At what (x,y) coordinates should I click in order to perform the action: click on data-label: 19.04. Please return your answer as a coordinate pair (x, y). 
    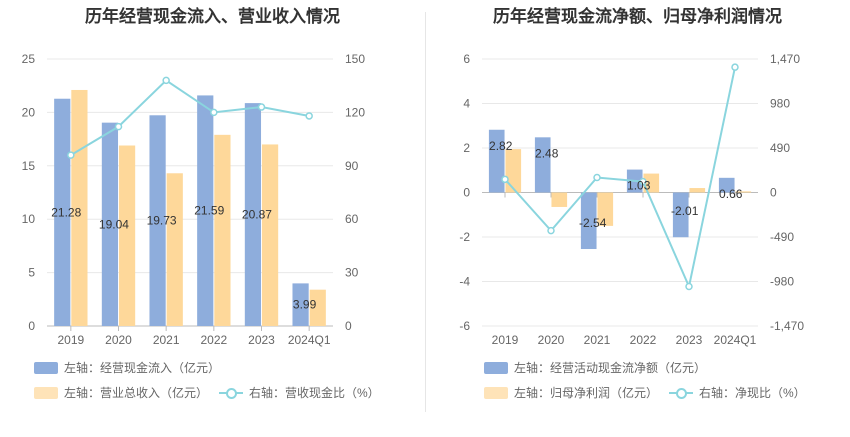
    Looking at the image, I should click on (114, 224).